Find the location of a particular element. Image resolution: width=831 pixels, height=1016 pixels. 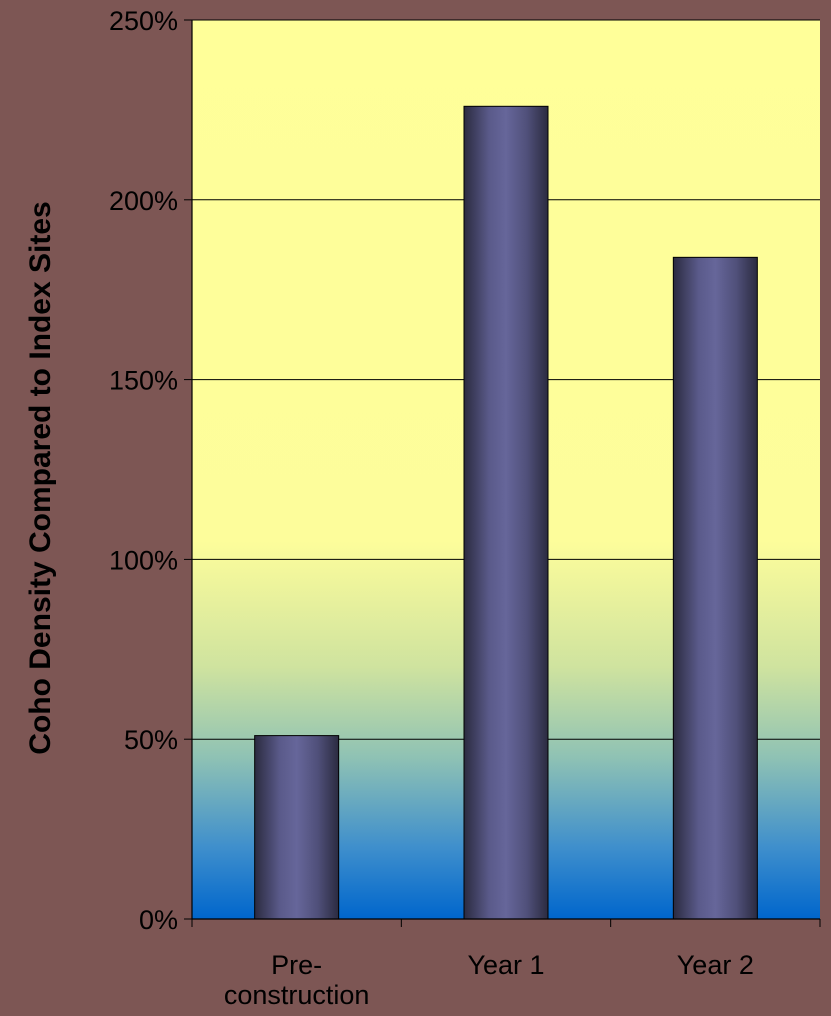

x-tick-label: Year 1 is located at coordinates (505, 965).